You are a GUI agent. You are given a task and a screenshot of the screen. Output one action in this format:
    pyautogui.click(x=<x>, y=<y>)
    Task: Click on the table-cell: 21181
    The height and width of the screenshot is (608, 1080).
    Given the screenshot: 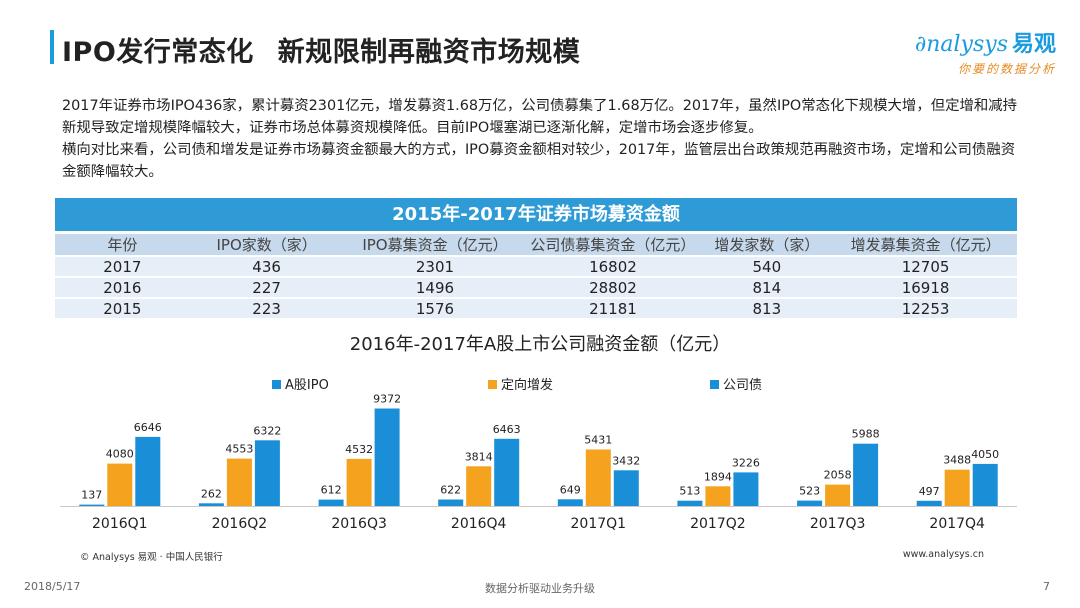 What is the action you would take?
    pyautogui.click(x=613, y=307)
    